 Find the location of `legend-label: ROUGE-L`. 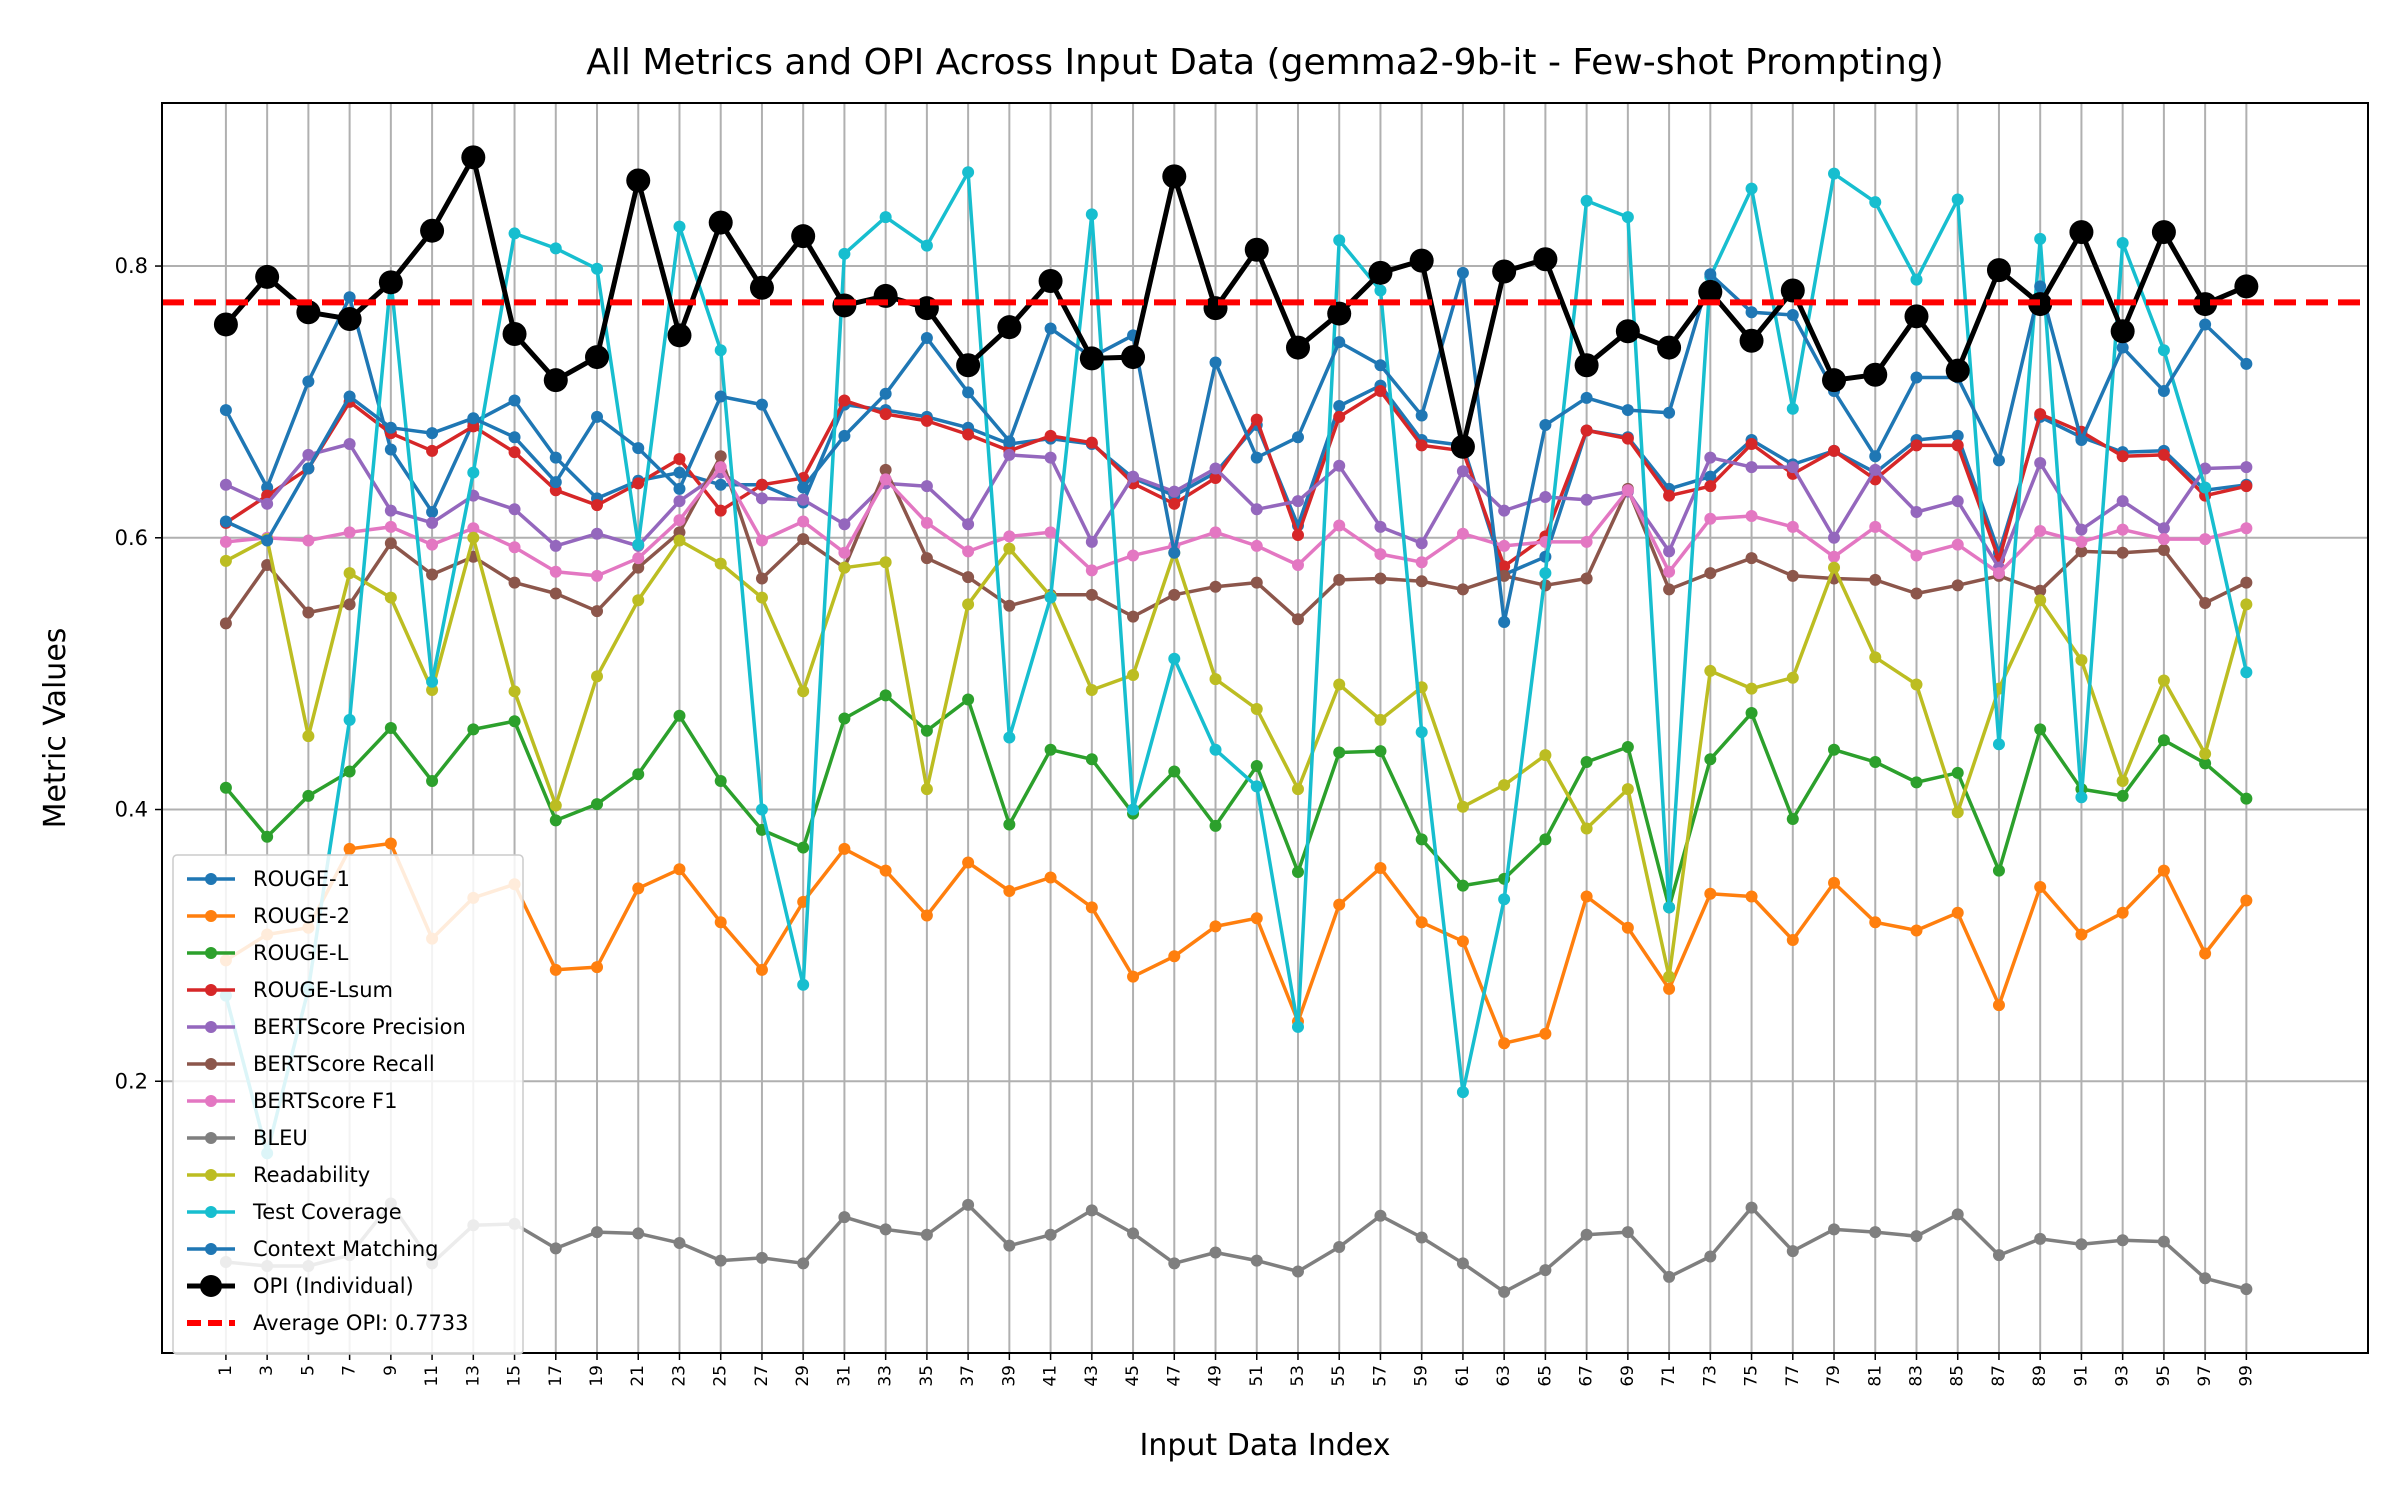

legend-label: ROUGE-L is located at coordinates (301, 953).